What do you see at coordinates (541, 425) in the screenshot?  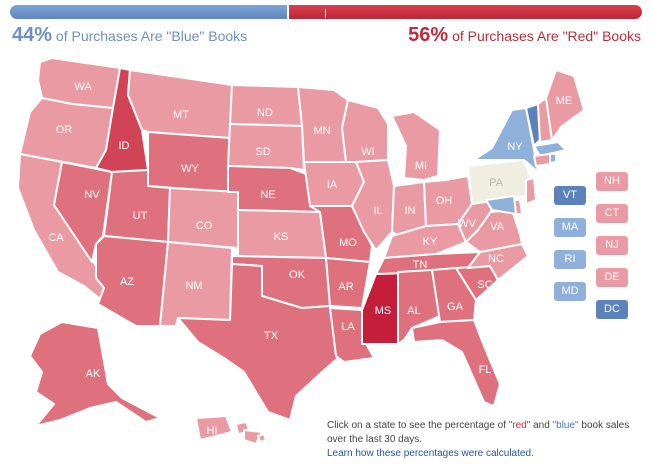 I see `note-text-and: and` at bounding box center [541, 425].